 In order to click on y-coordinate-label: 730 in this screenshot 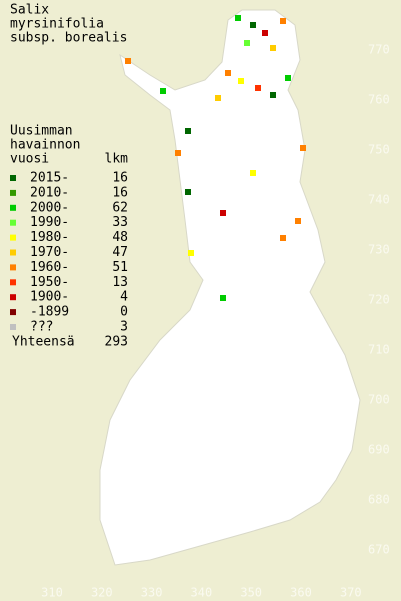, I will do `click(379, 250)`.